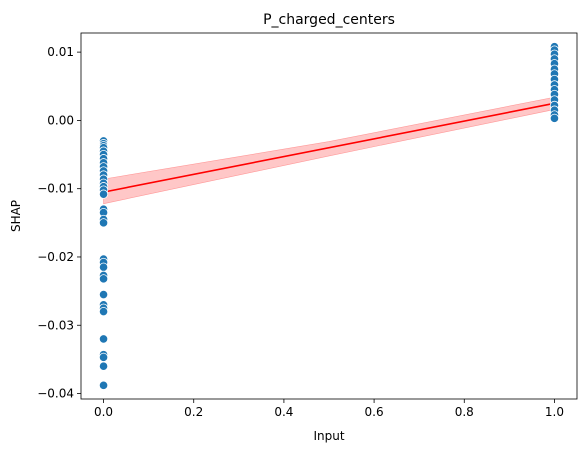 This screenshot has height=453, width=587. What do you see at coordinates (193, 412) in the screenshot?
I see `x-tick-label: 0.2` at bounding box center [193, 412].